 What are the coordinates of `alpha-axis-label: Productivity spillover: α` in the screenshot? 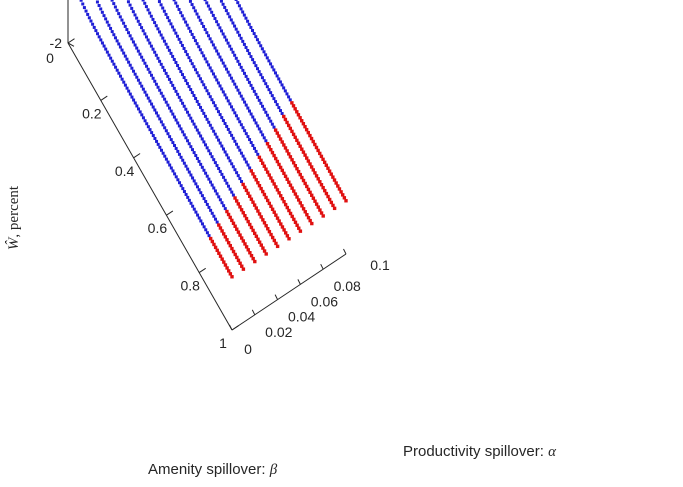 It's located at (480, 451).